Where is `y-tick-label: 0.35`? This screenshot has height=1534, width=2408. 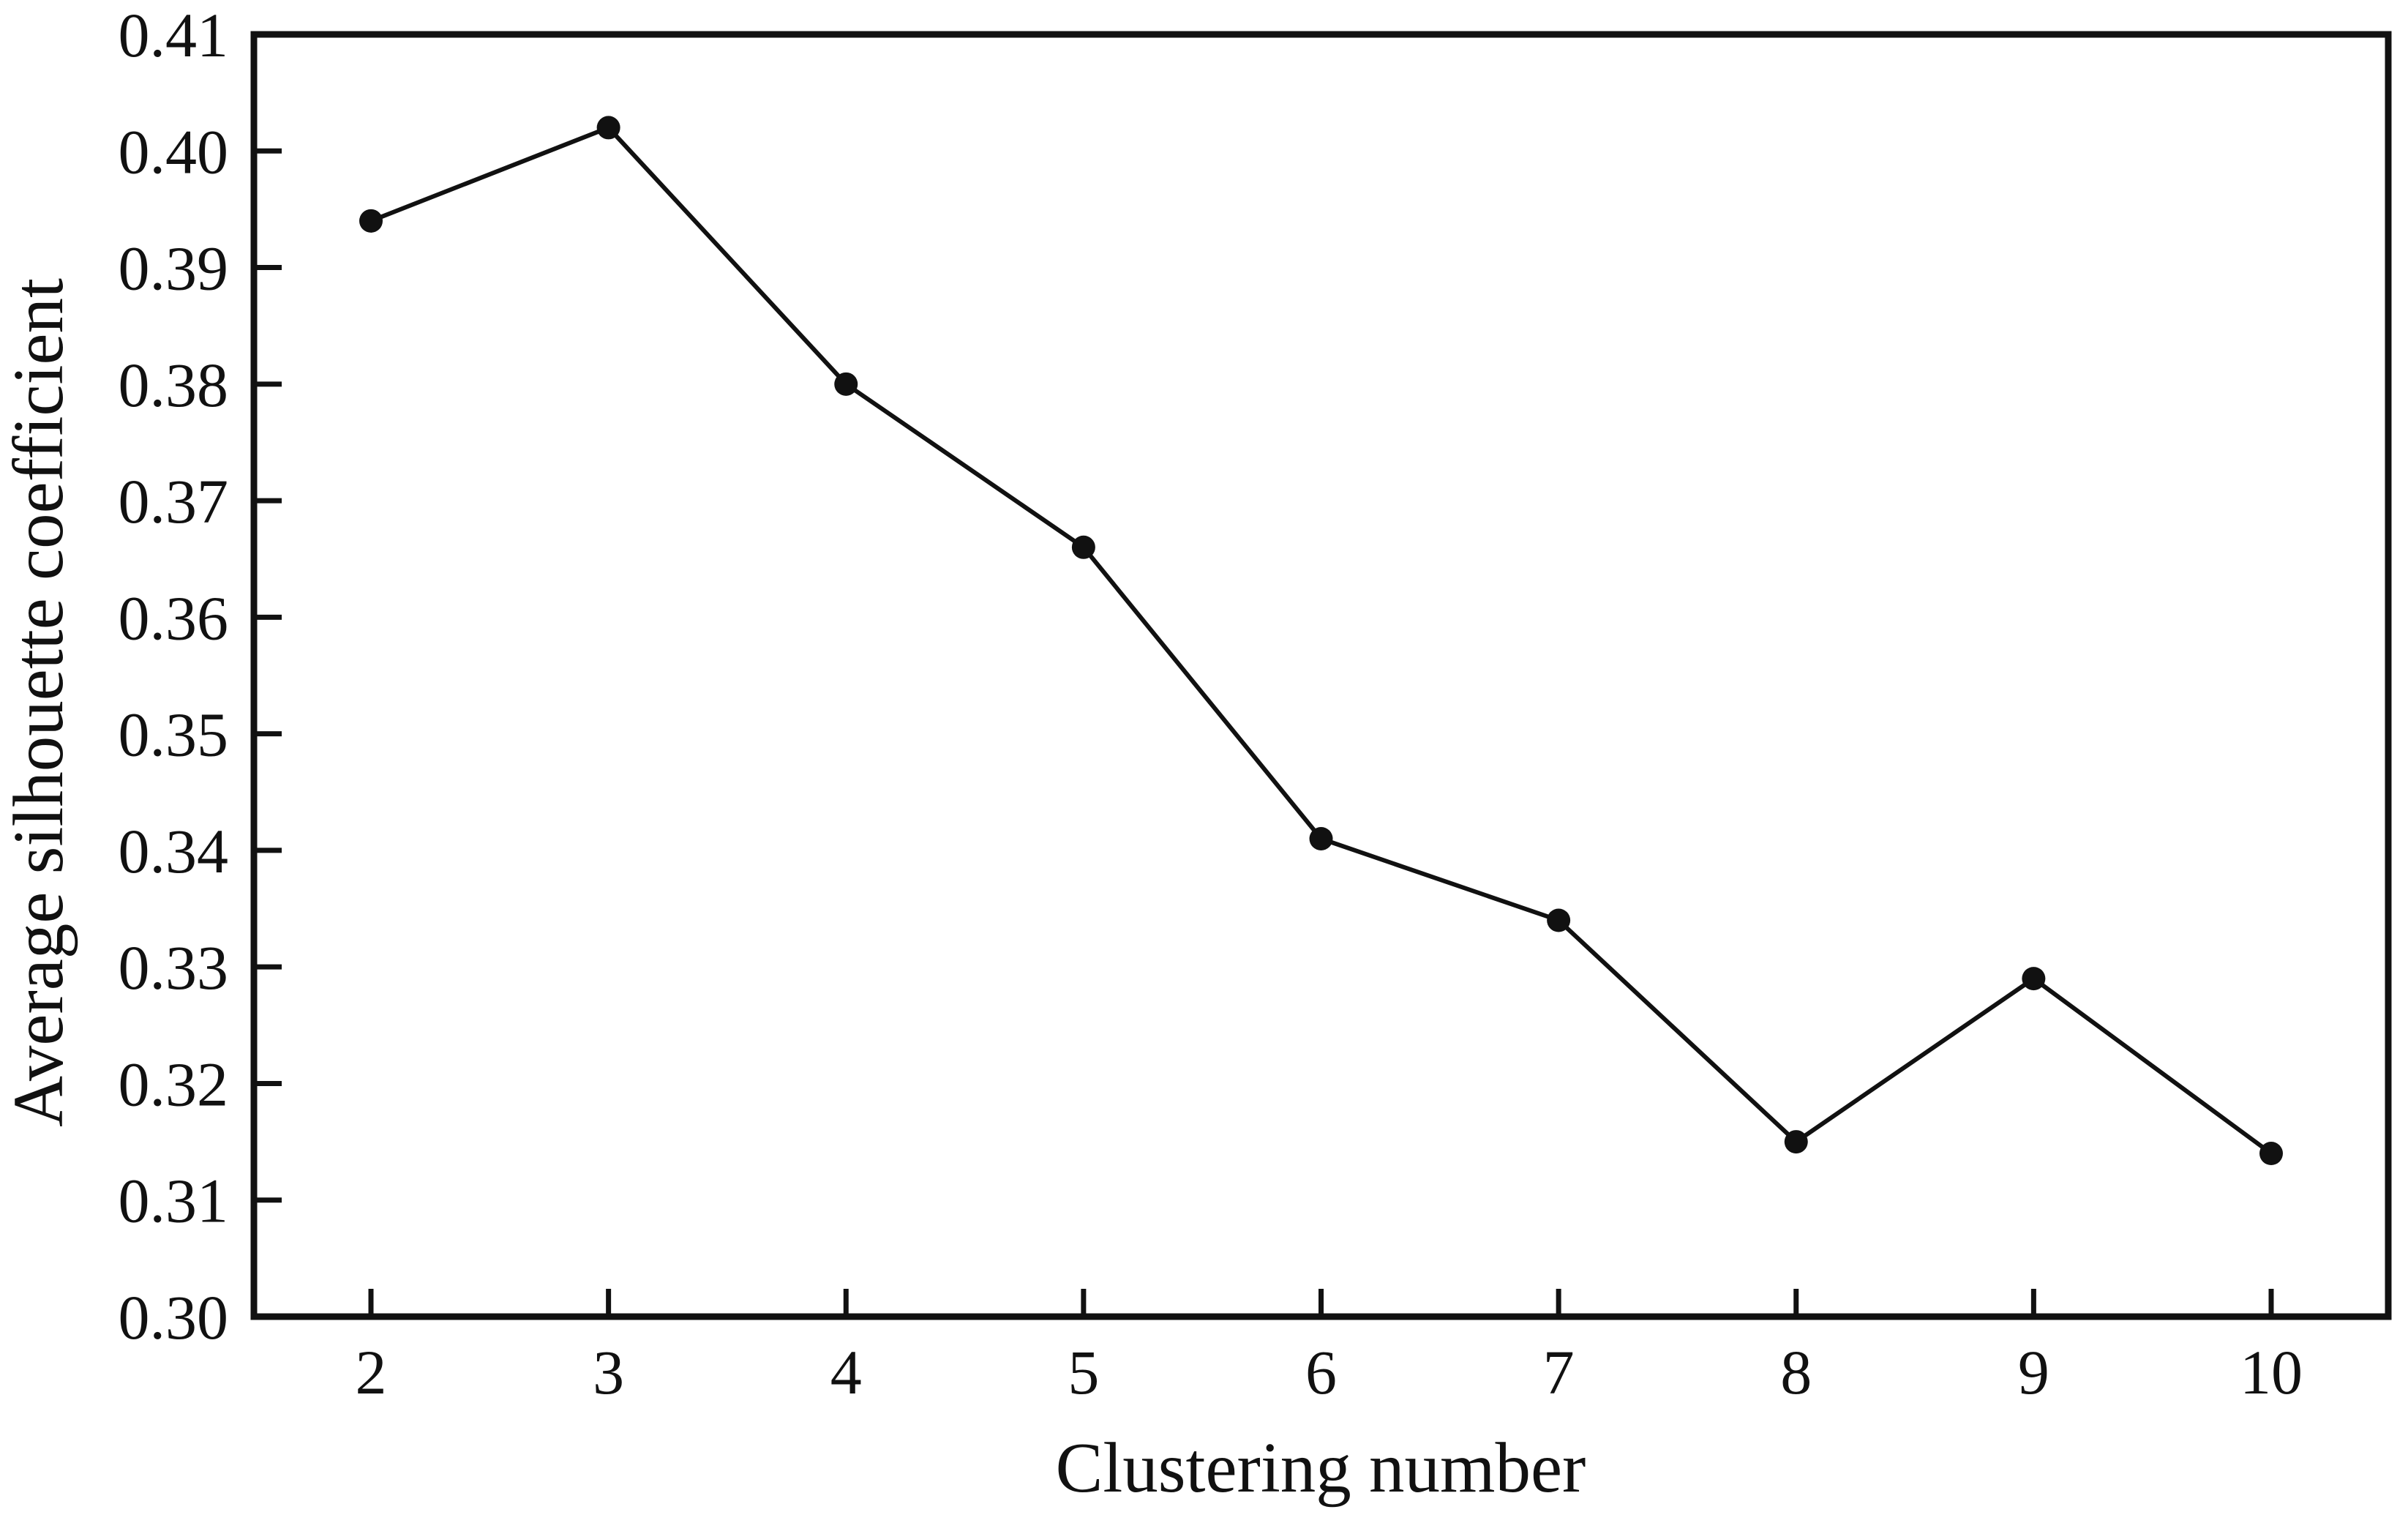 y-tick-label: 0.35 is located at coordinates (174, 735).